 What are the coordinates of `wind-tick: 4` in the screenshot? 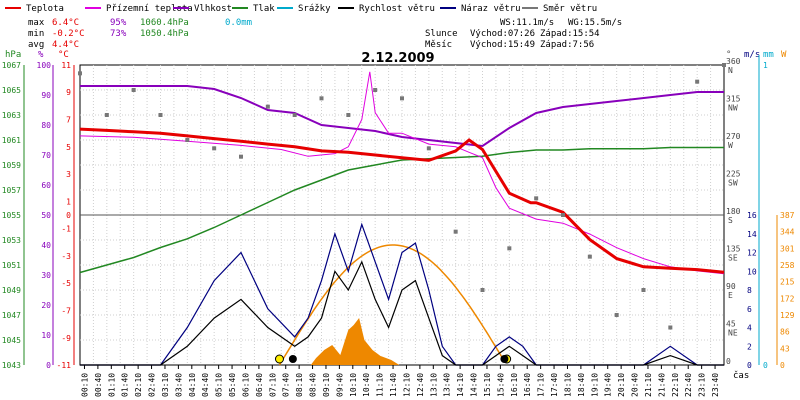 It's located at (749, 328).